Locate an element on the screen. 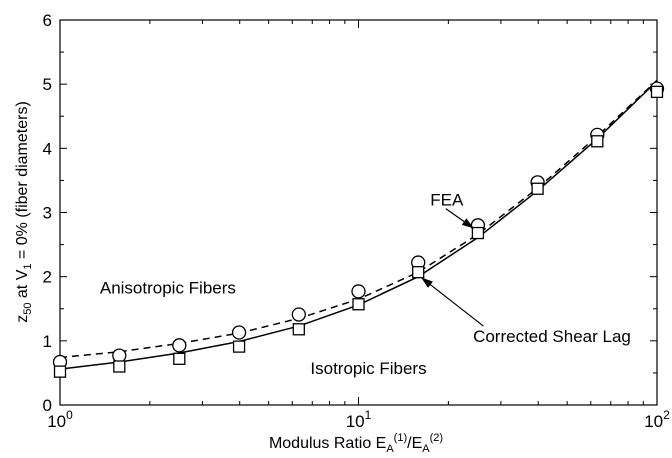 The image size is (672, 458). annotation-corrected-shear-lag: Corrected Shear Lag is located at coordinates (552, 336).